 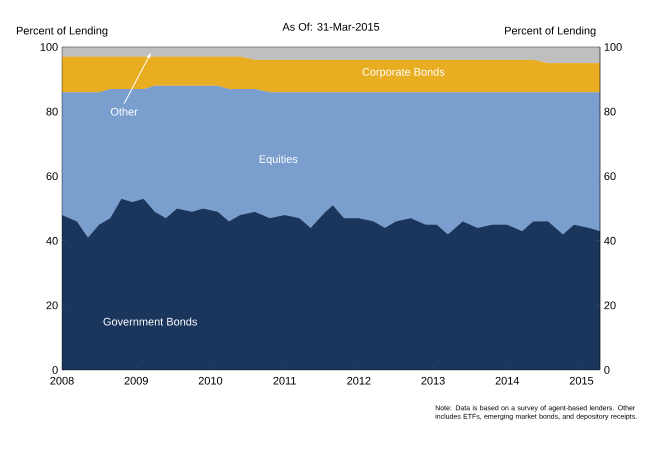 What do you see at coordinates (607, 370) in the screenshot?
I see `y2-tick-label: 0` at bounding box center [607, 370].